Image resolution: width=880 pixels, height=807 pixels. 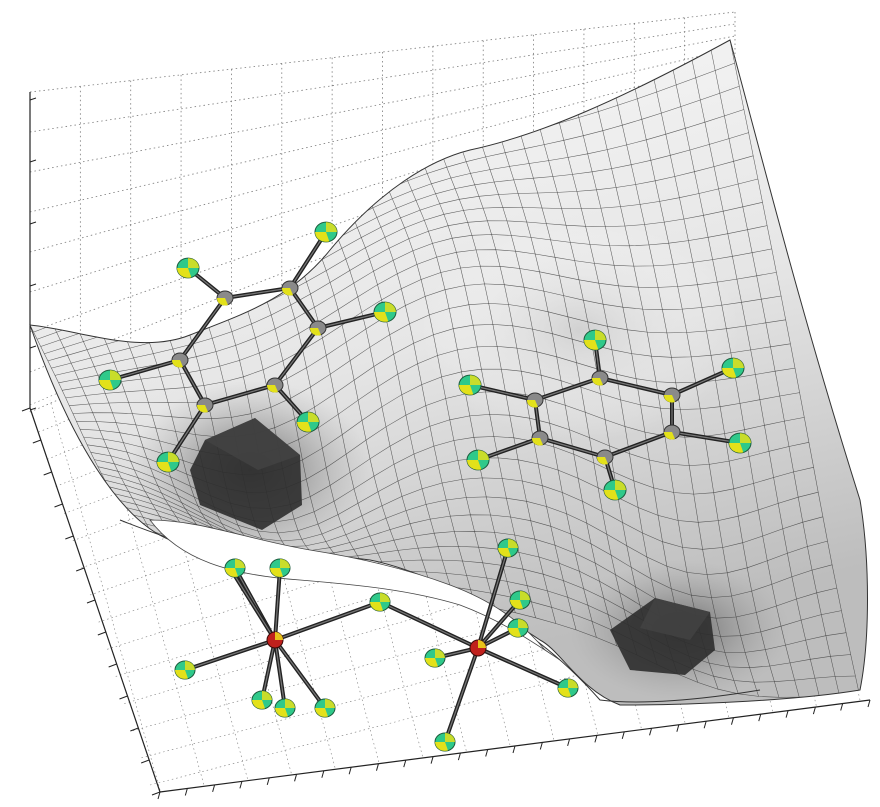 I want to click on bridged-fluorometallate-pair, so click(x=376, y=645).